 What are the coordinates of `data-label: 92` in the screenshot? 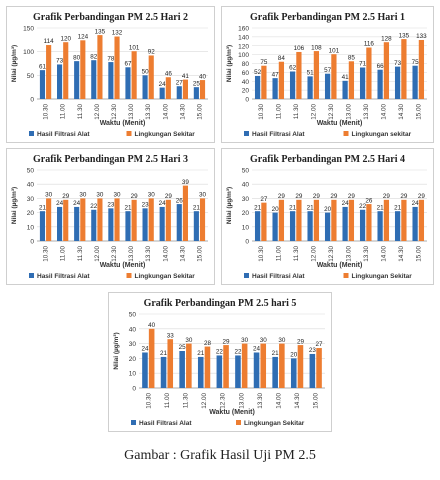 It's located at (152, 52).